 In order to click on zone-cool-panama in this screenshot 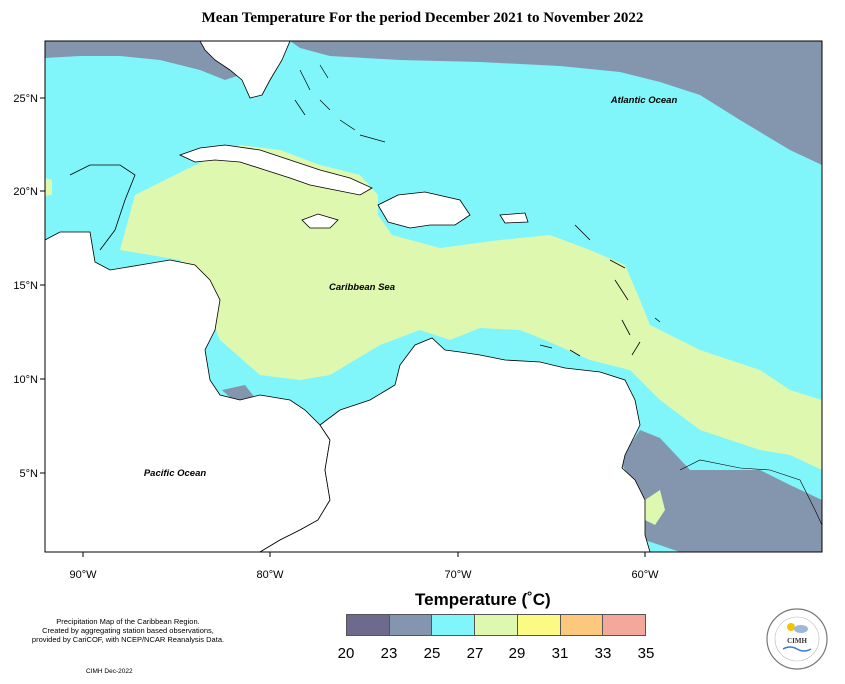, I will do `click(238, 393)`.